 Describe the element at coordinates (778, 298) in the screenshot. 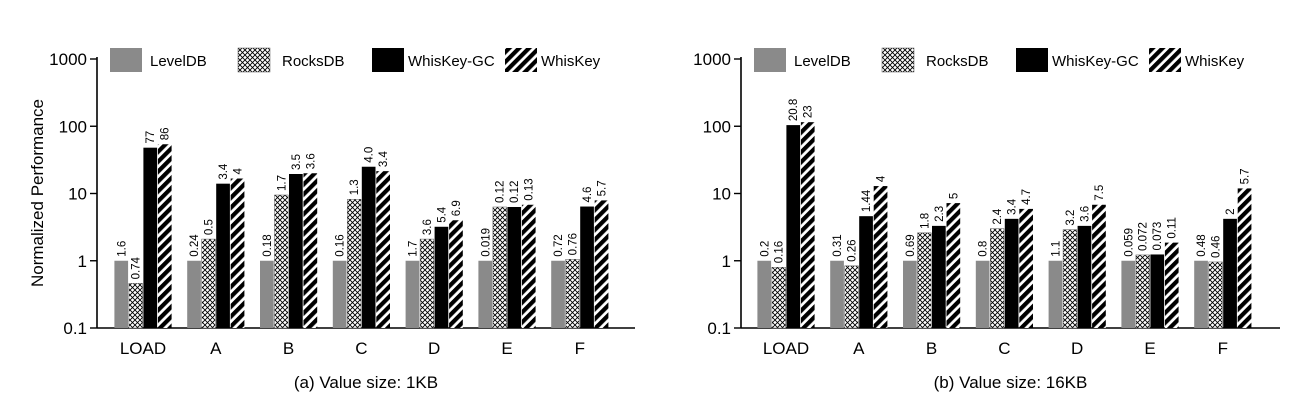

I see `bar-rocksdb-load` at that location.